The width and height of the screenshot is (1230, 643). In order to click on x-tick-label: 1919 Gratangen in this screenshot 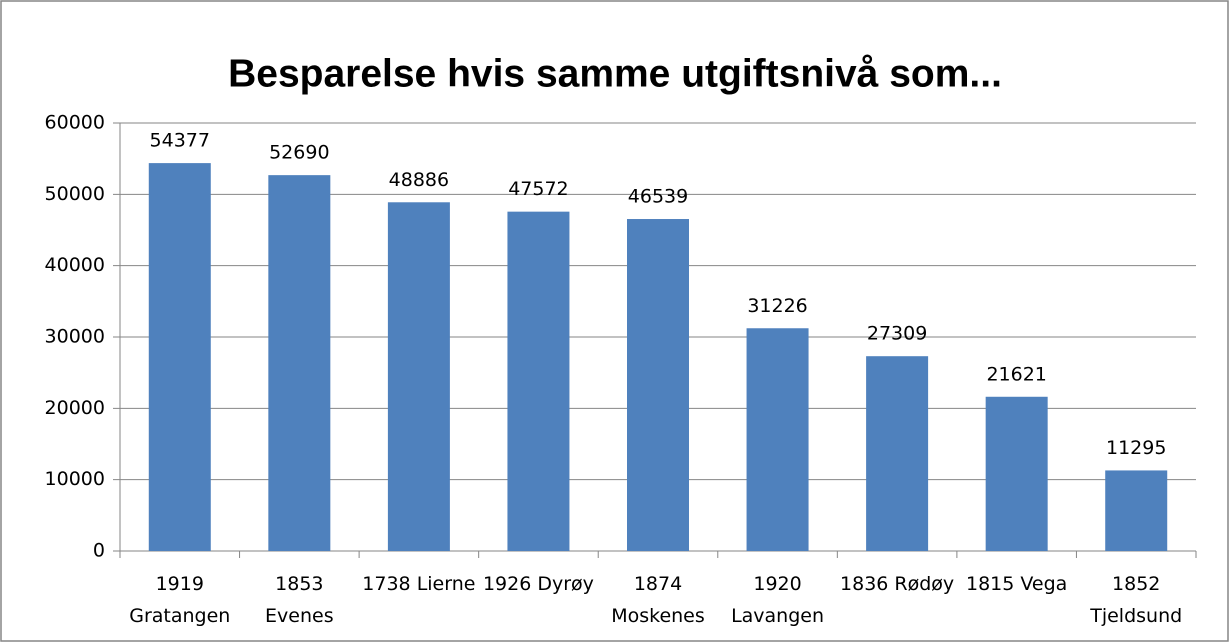, I will do `click(180, 600)`.